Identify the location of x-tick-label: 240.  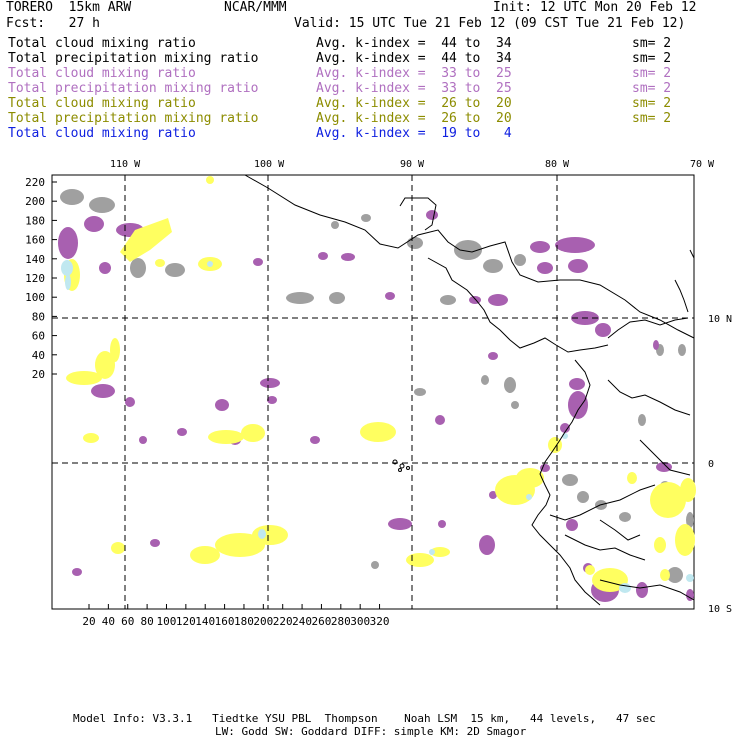
(302, 621).